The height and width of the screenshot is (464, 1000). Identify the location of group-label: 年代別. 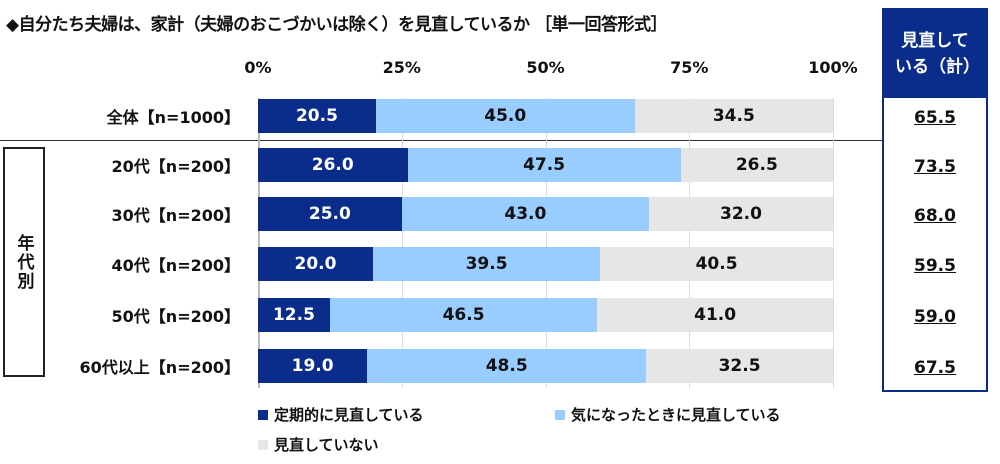
(23, 262).